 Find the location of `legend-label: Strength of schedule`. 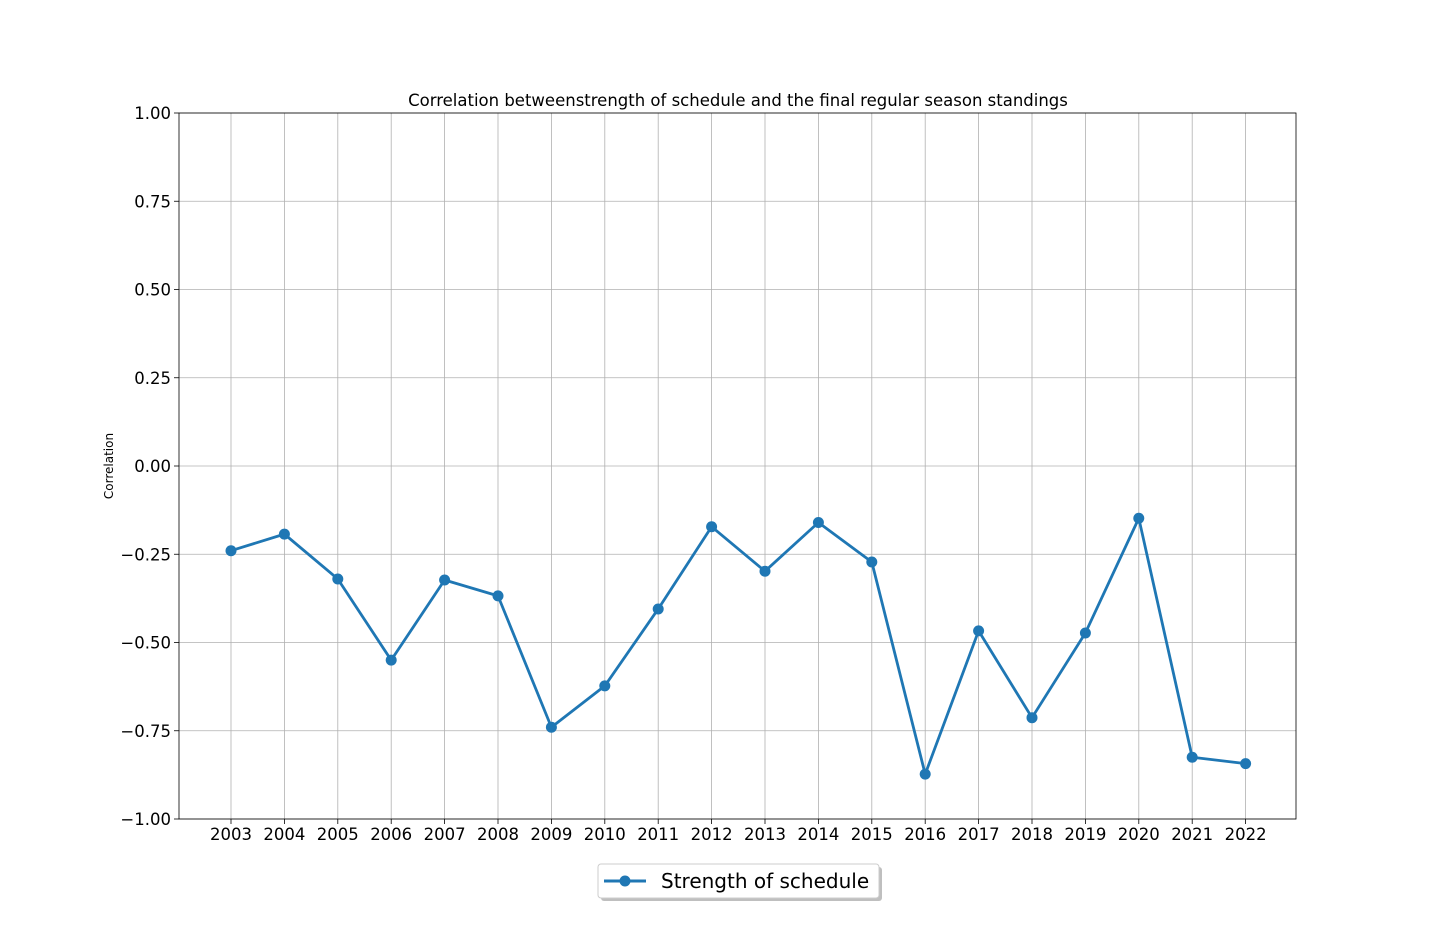

legend-label: Strength of schedule is located at coordinates (765, 881).